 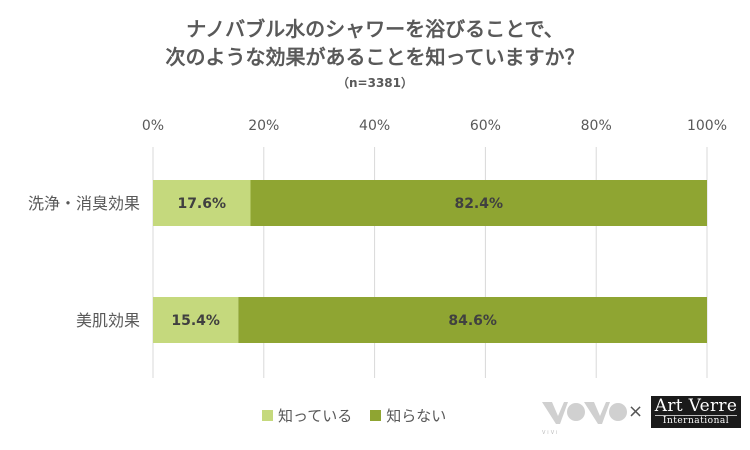 What do you see at coordinates (84, 203) in the screenshot?
I see `category-label-0: 洗浄・消臭効果` at bounding box center [84, 203].